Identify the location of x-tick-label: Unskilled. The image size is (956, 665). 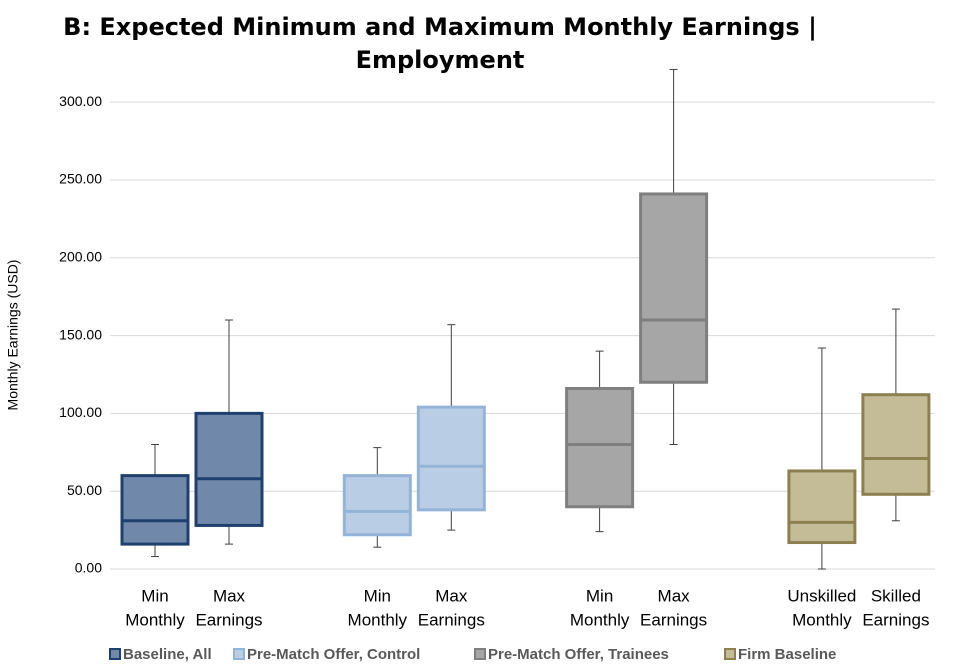
(821, 595).